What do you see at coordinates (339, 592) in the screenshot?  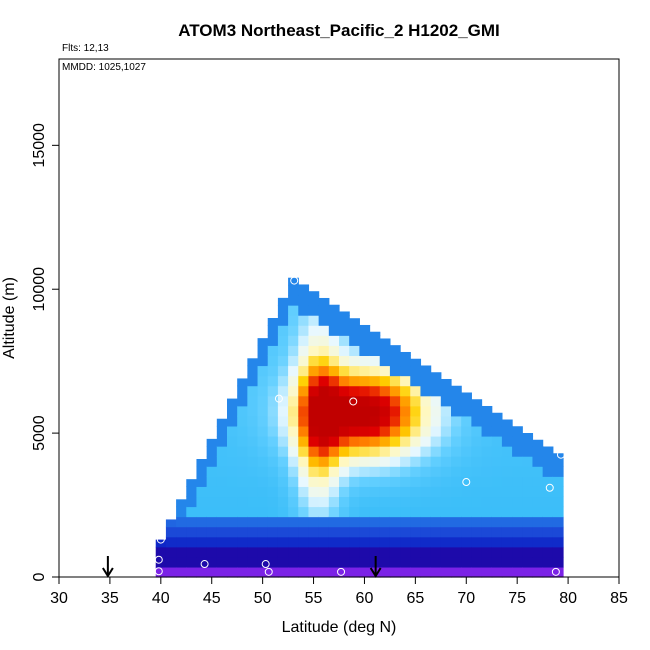 I see `x-axis: 30 35 40 45 50 55 60 65 70 75 80 85` at bounding box center [339, 592].